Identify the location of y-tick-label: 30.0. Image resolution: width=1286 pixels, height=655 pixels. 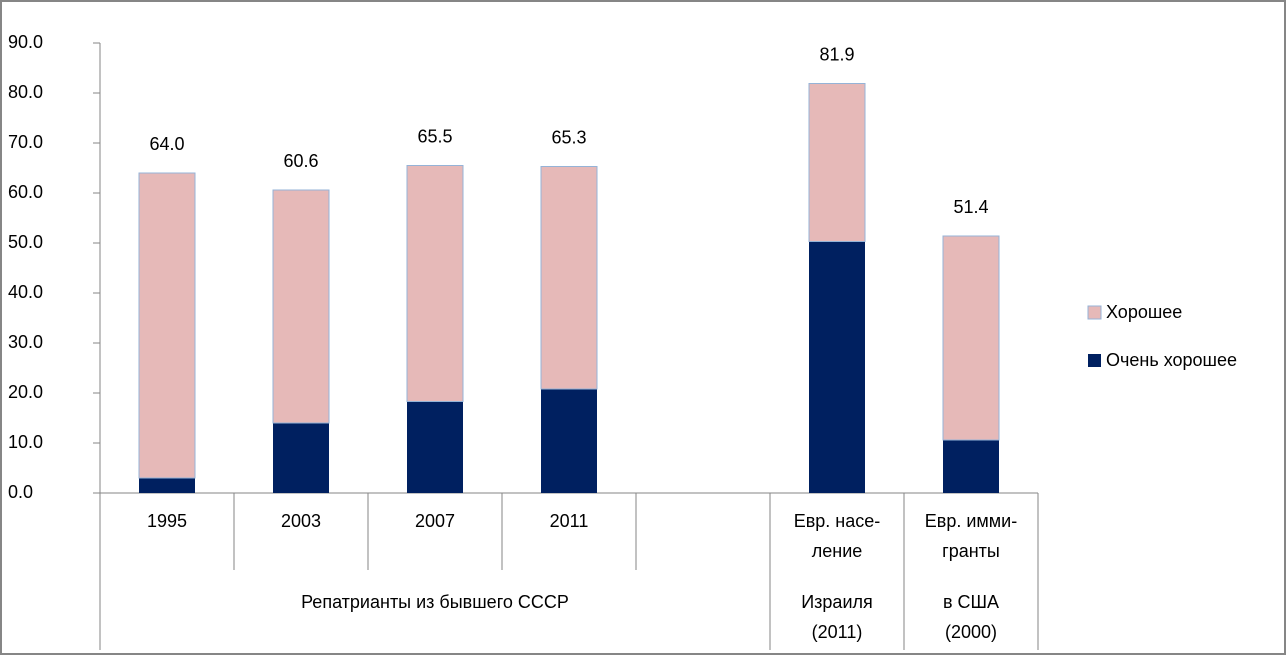
(25, 342).